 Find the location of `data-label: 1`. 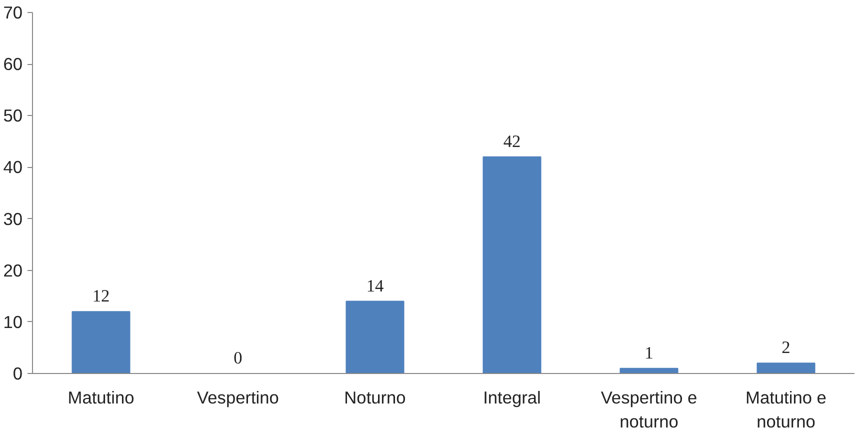

data-label: 1 is located at coordinates (649, 352).